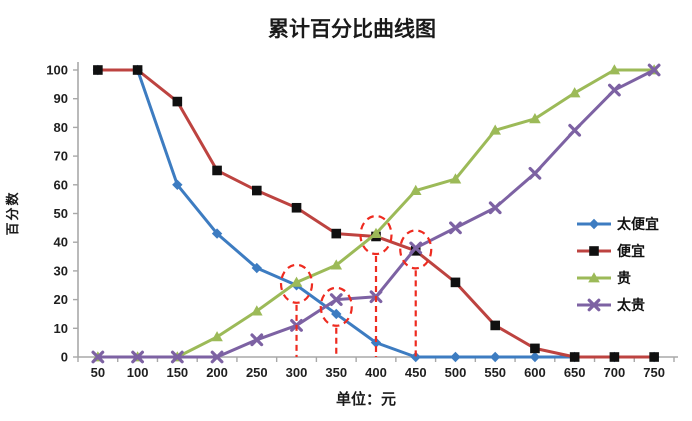 The height and width of the screenshot is (421, 692). What do you see at coordinates (64, 357) in the screenshot?
I see `y-tick-label: 0` at bounding box center [64, 357].